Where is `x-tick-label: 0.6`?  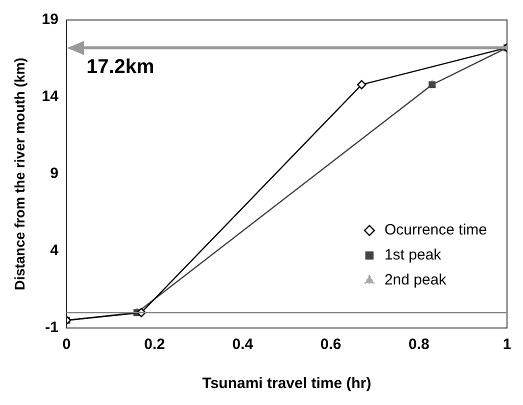 x-tick-label: 0.6 is located at coordinates (331, 345).